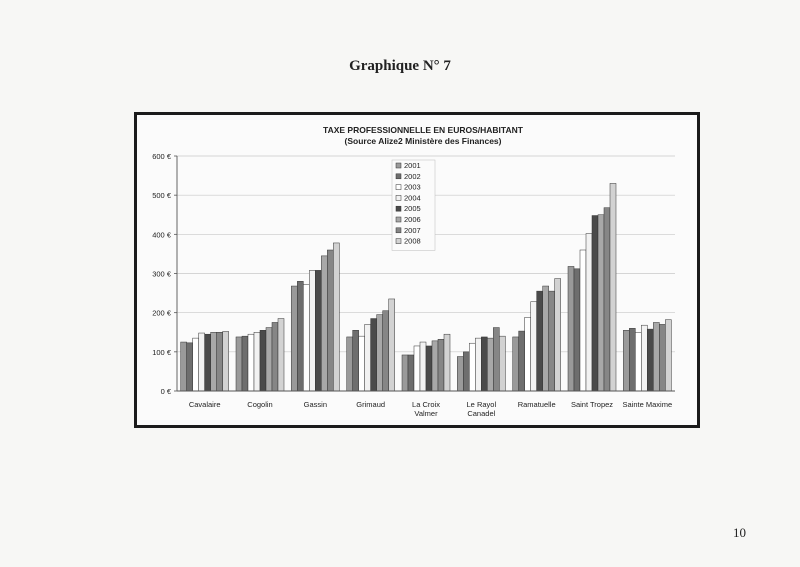 This screenshot has height=567, width=800. I want to click on x-tick-label: Grimaud, so click(370, 404).